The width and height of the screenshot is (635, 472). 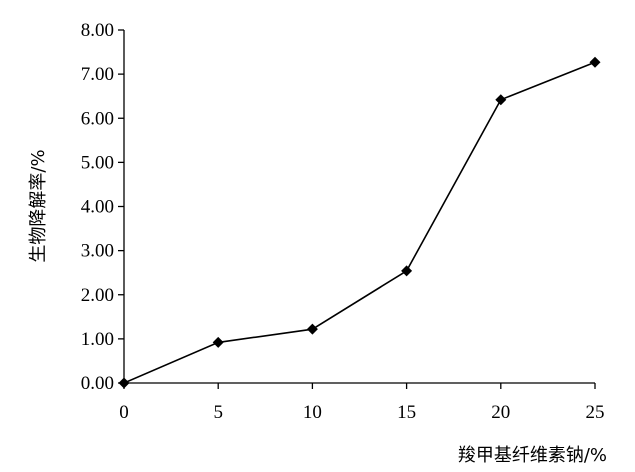 What do you see at coordinates (97, 207) in the screenshot?
I see `y-tick-label: 4.00` at bounding box center [97, 207].